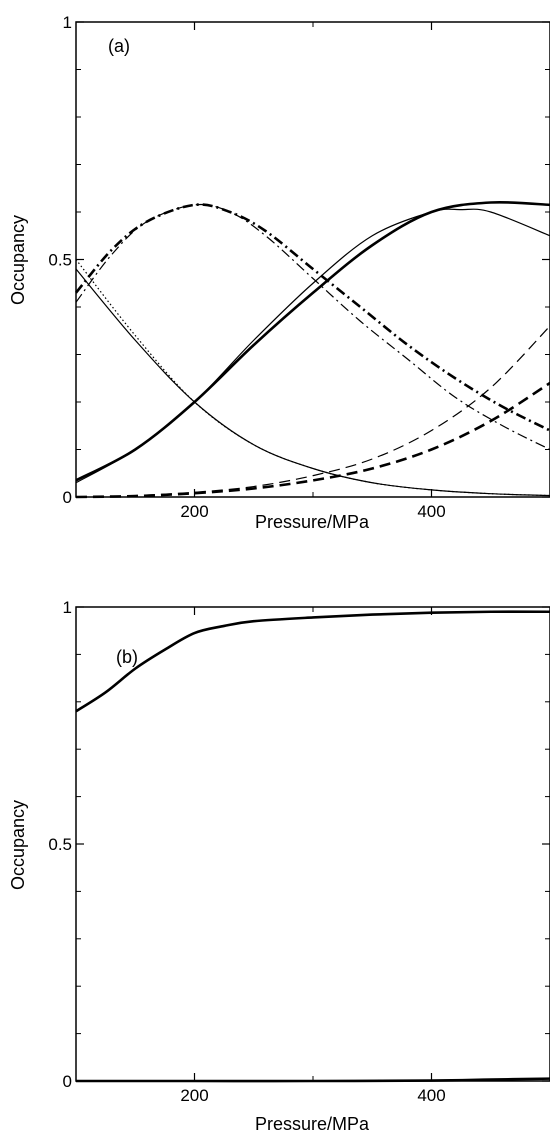 This screenshot has width=550, height=1140. I want to click on panel-label: (a), so click(119, 46).